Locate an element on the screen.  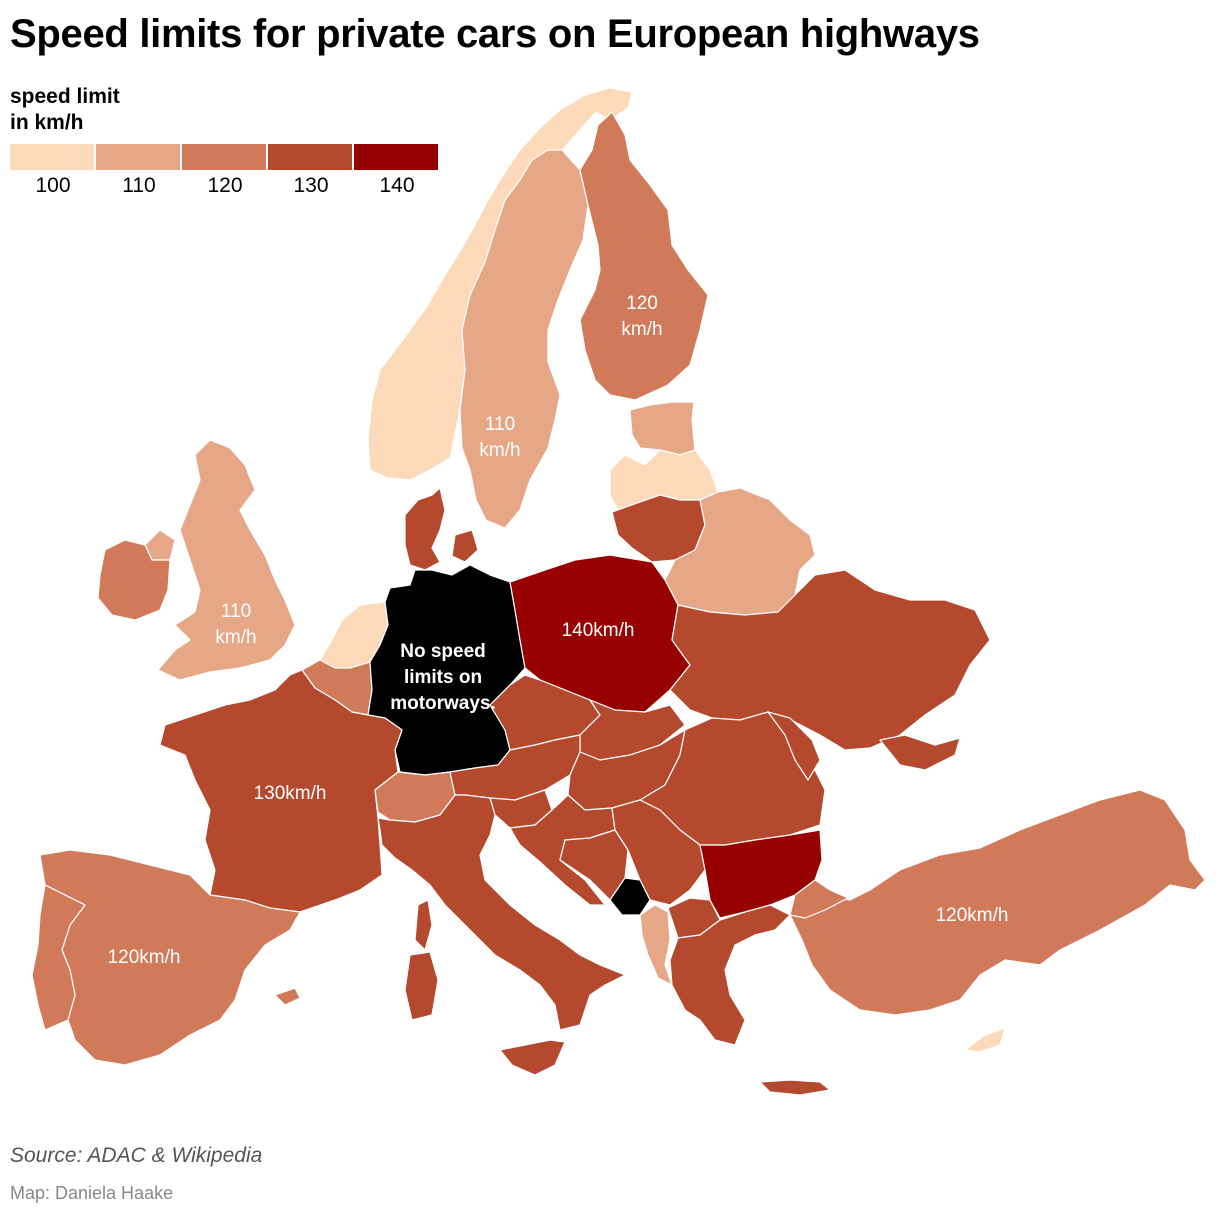
country-sweden is located at coordinates (524, 339).